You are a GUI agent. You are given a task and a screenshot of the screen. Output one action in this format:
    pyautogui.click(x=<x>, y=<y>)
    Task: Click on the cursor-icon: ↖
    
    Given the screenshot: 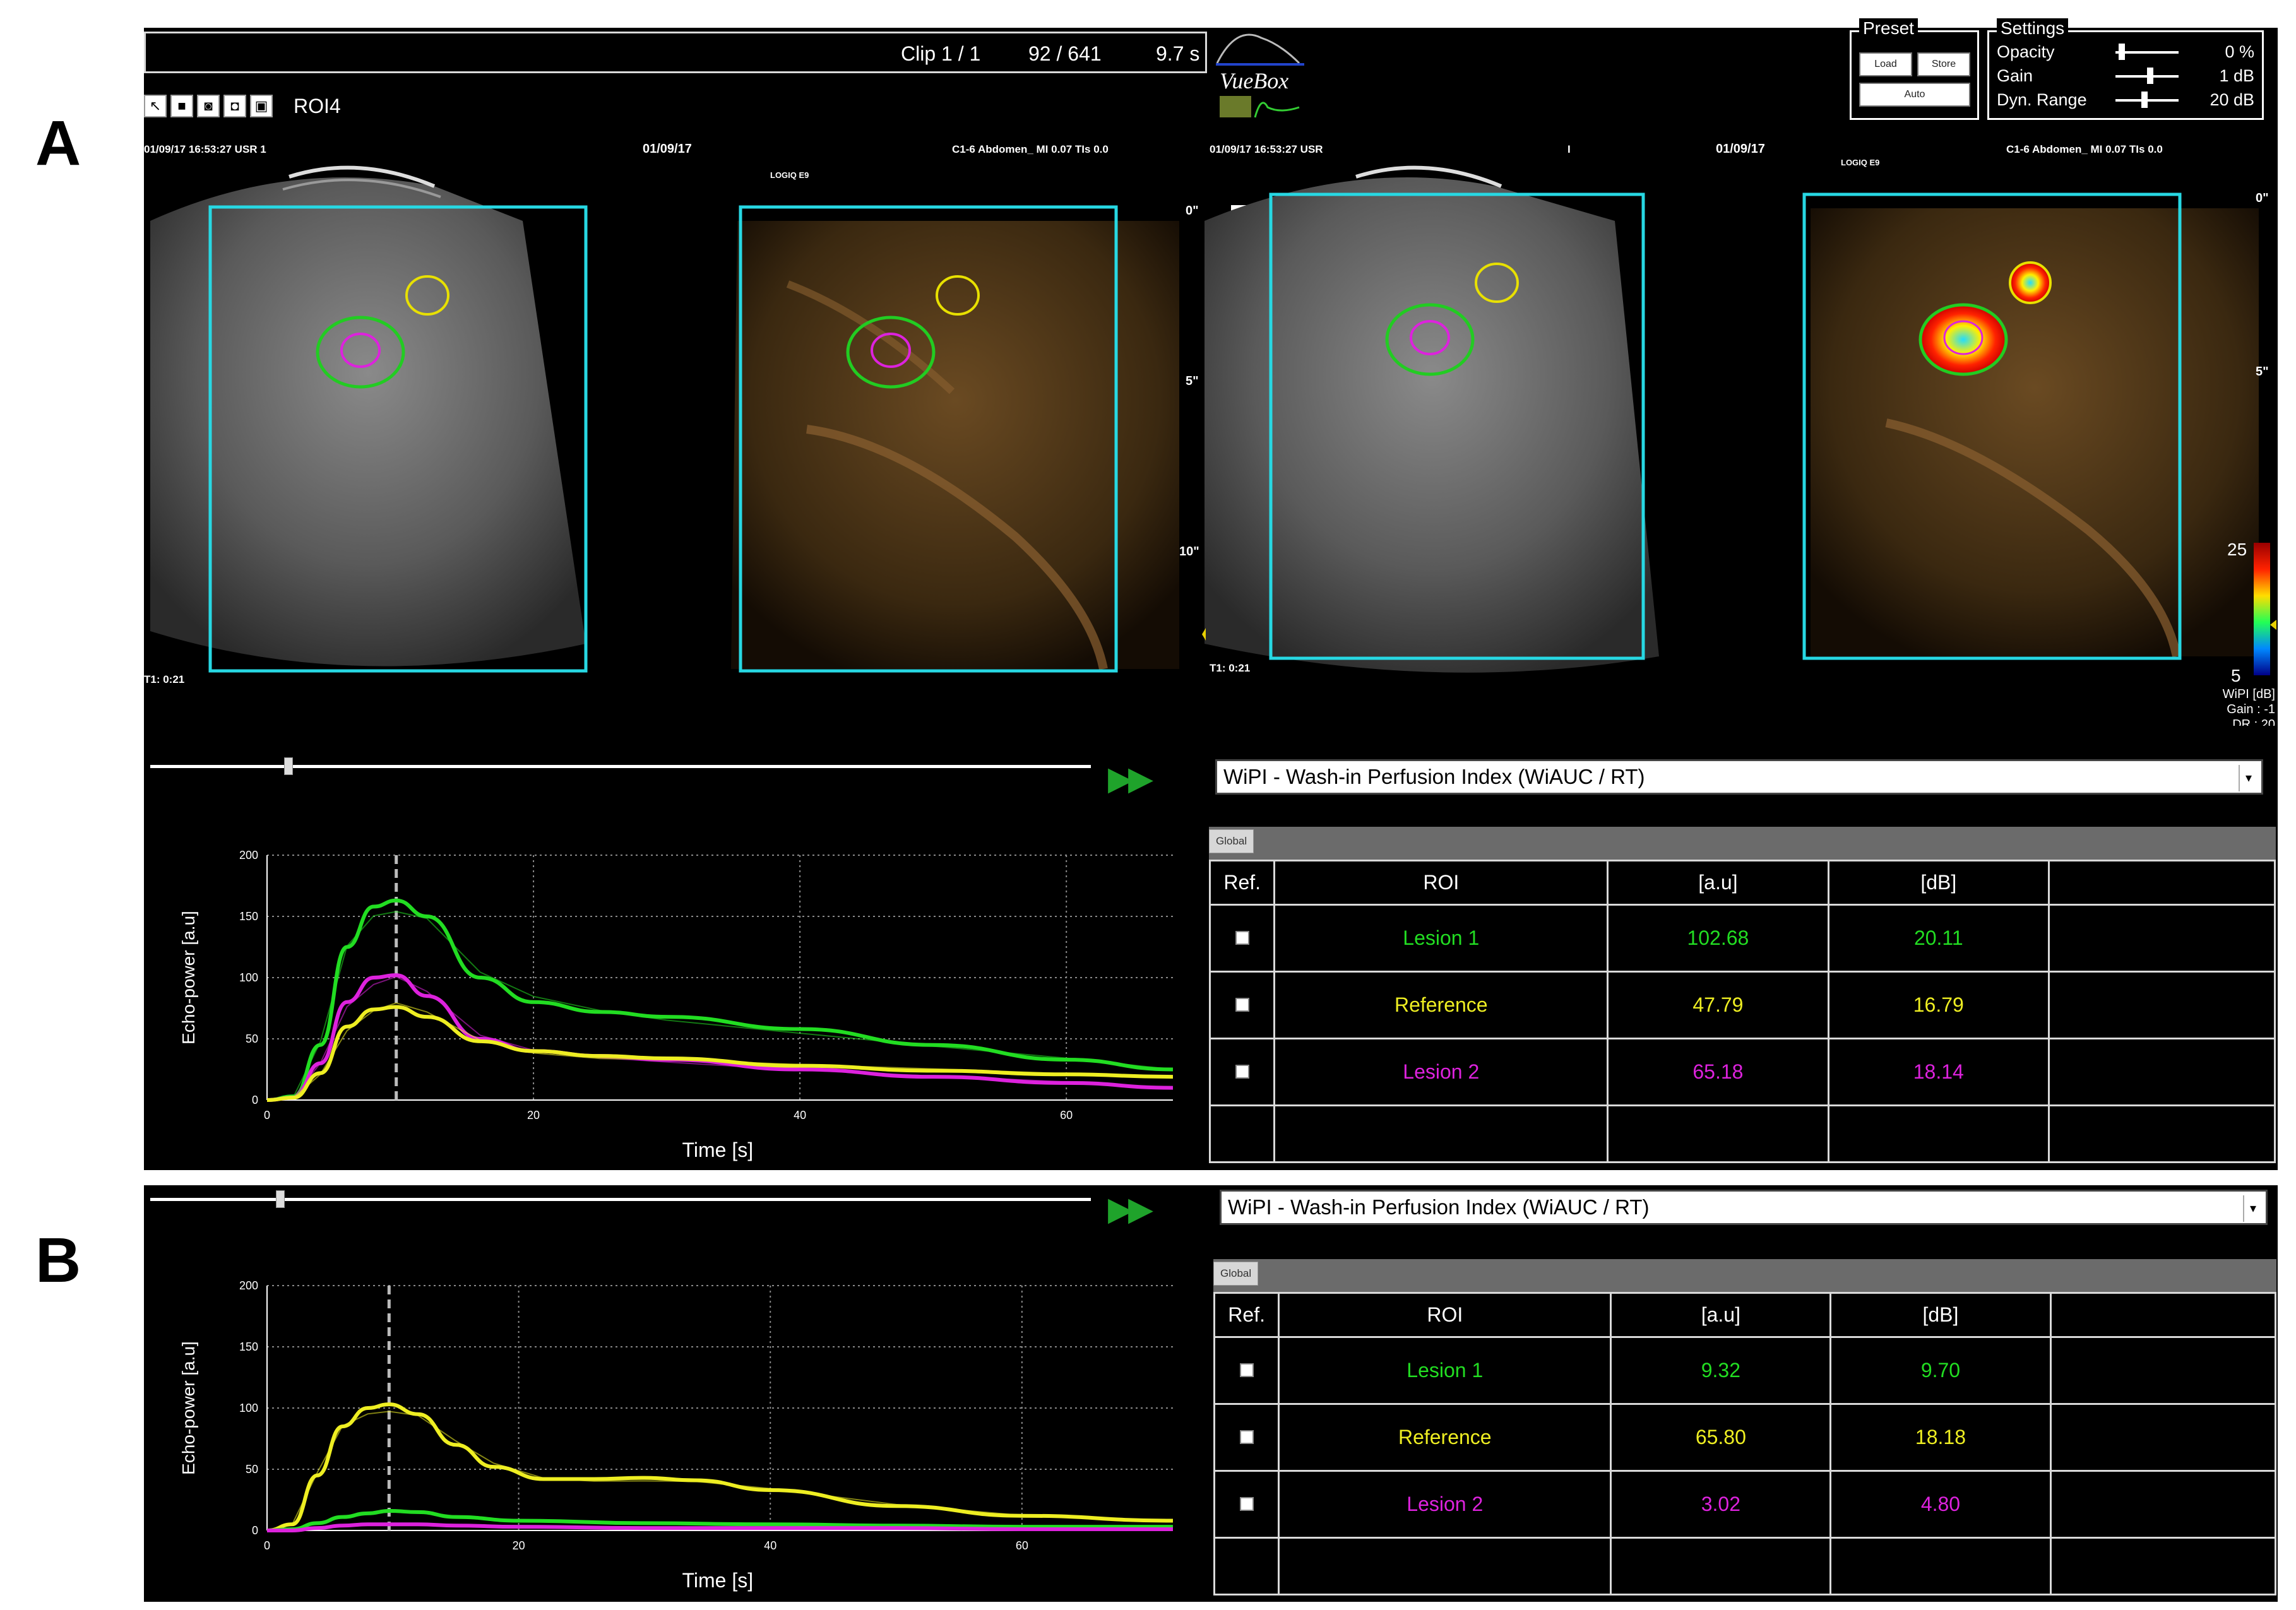 What is the action you would take?
    pyautogui.click(x=155, y=106)
    